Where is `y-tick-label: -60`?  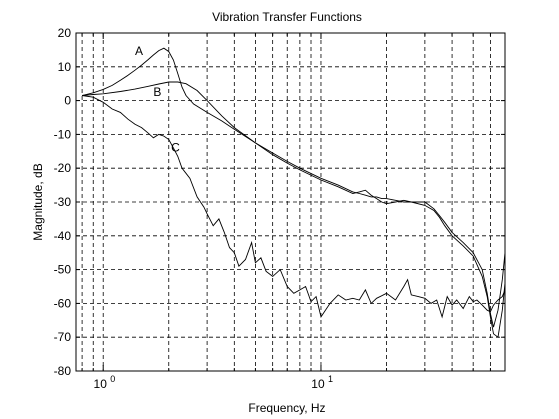
y-tick-label: -60 is located at coordinates (63, 303).